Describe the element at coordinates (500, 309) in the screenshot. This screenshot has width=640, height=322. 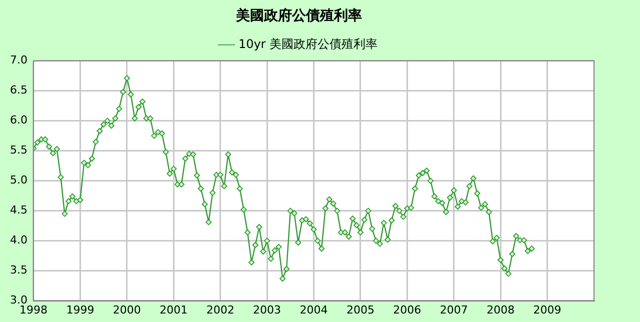
I see `x-tick-label: 2008` at that location.